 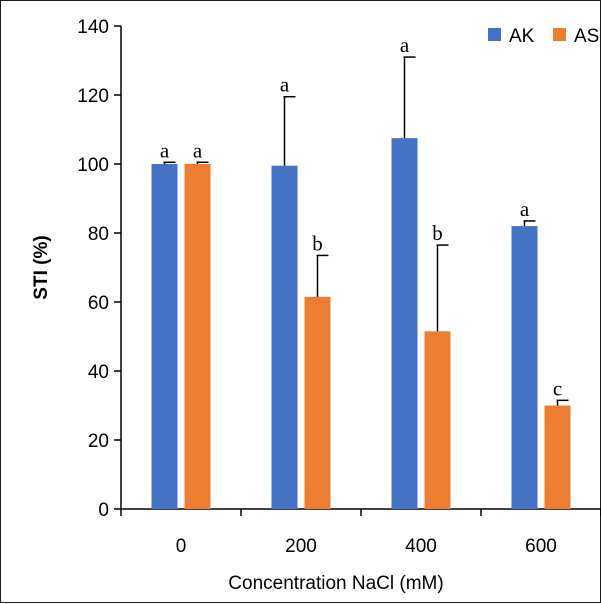 What do you see at coordinates (301, 546) in the screenshot?
I see `x-tick-label: 200` at bounding box center [301, 546].